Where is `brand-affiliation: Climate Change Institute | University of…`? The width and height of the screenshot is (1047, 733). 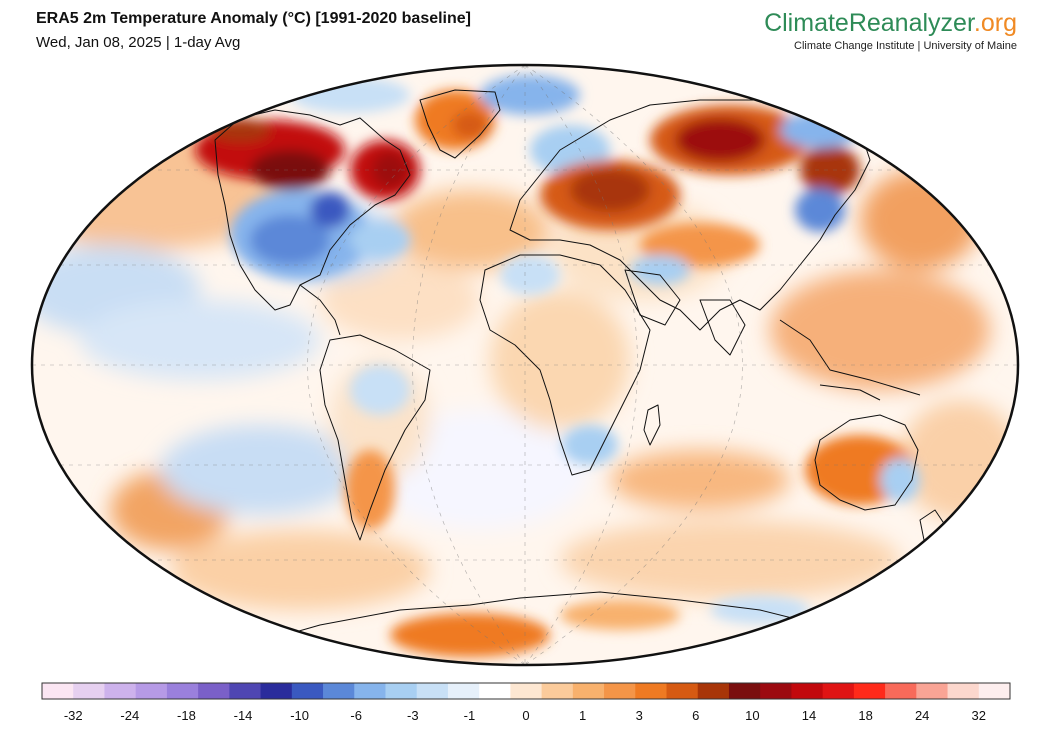 brand-affiliation: Climate Change Institute | University of… is located at coordinates (905, 46).